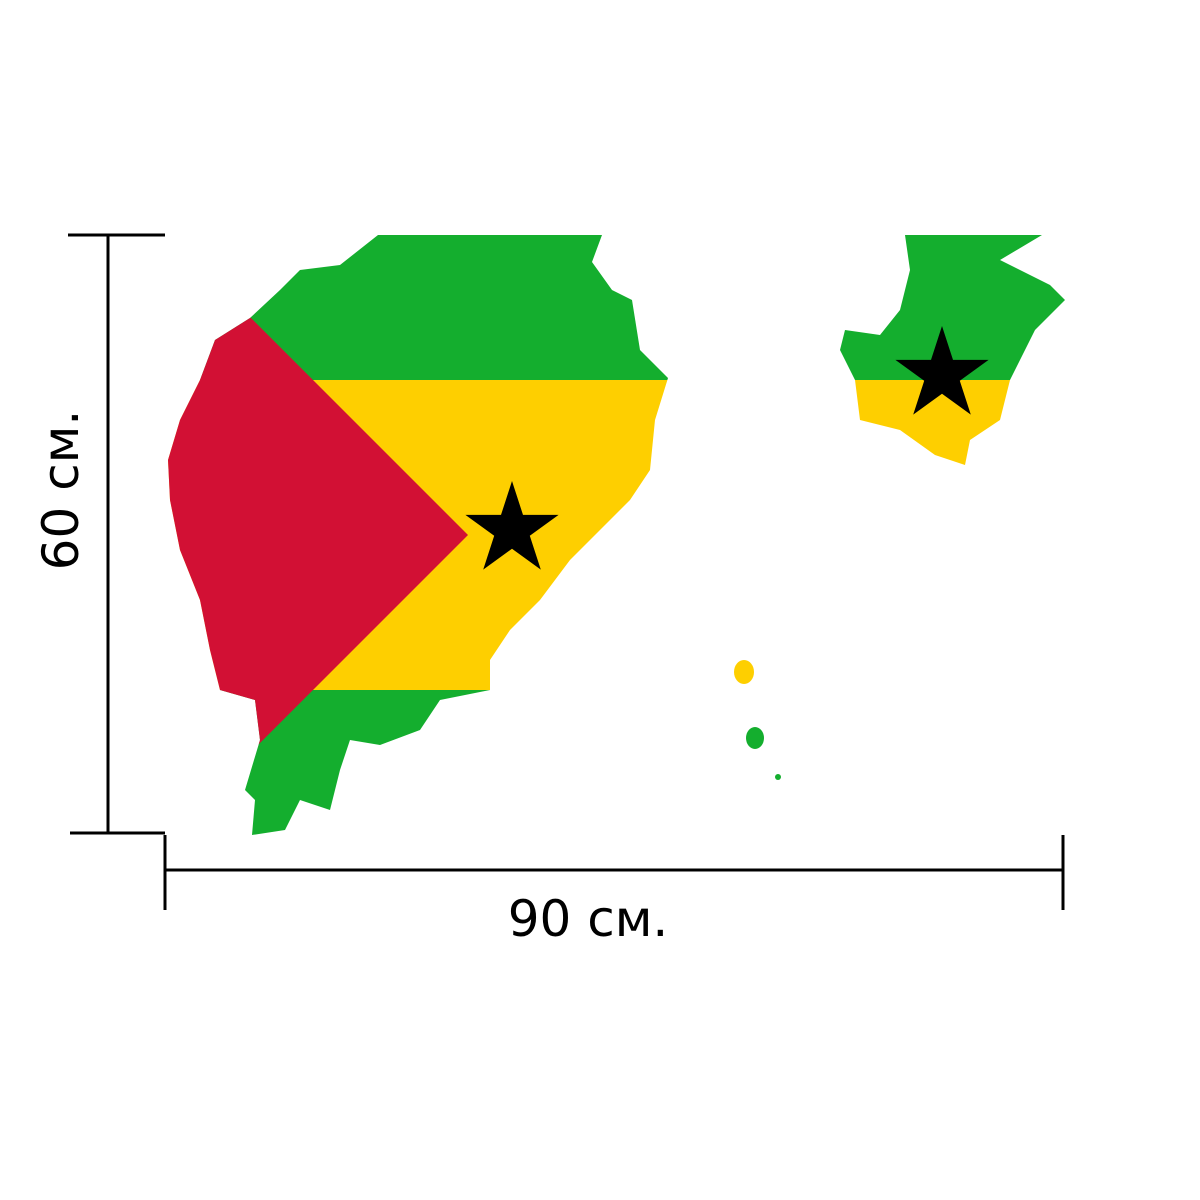  I want to click on islet-yellow, so click(744, 672).